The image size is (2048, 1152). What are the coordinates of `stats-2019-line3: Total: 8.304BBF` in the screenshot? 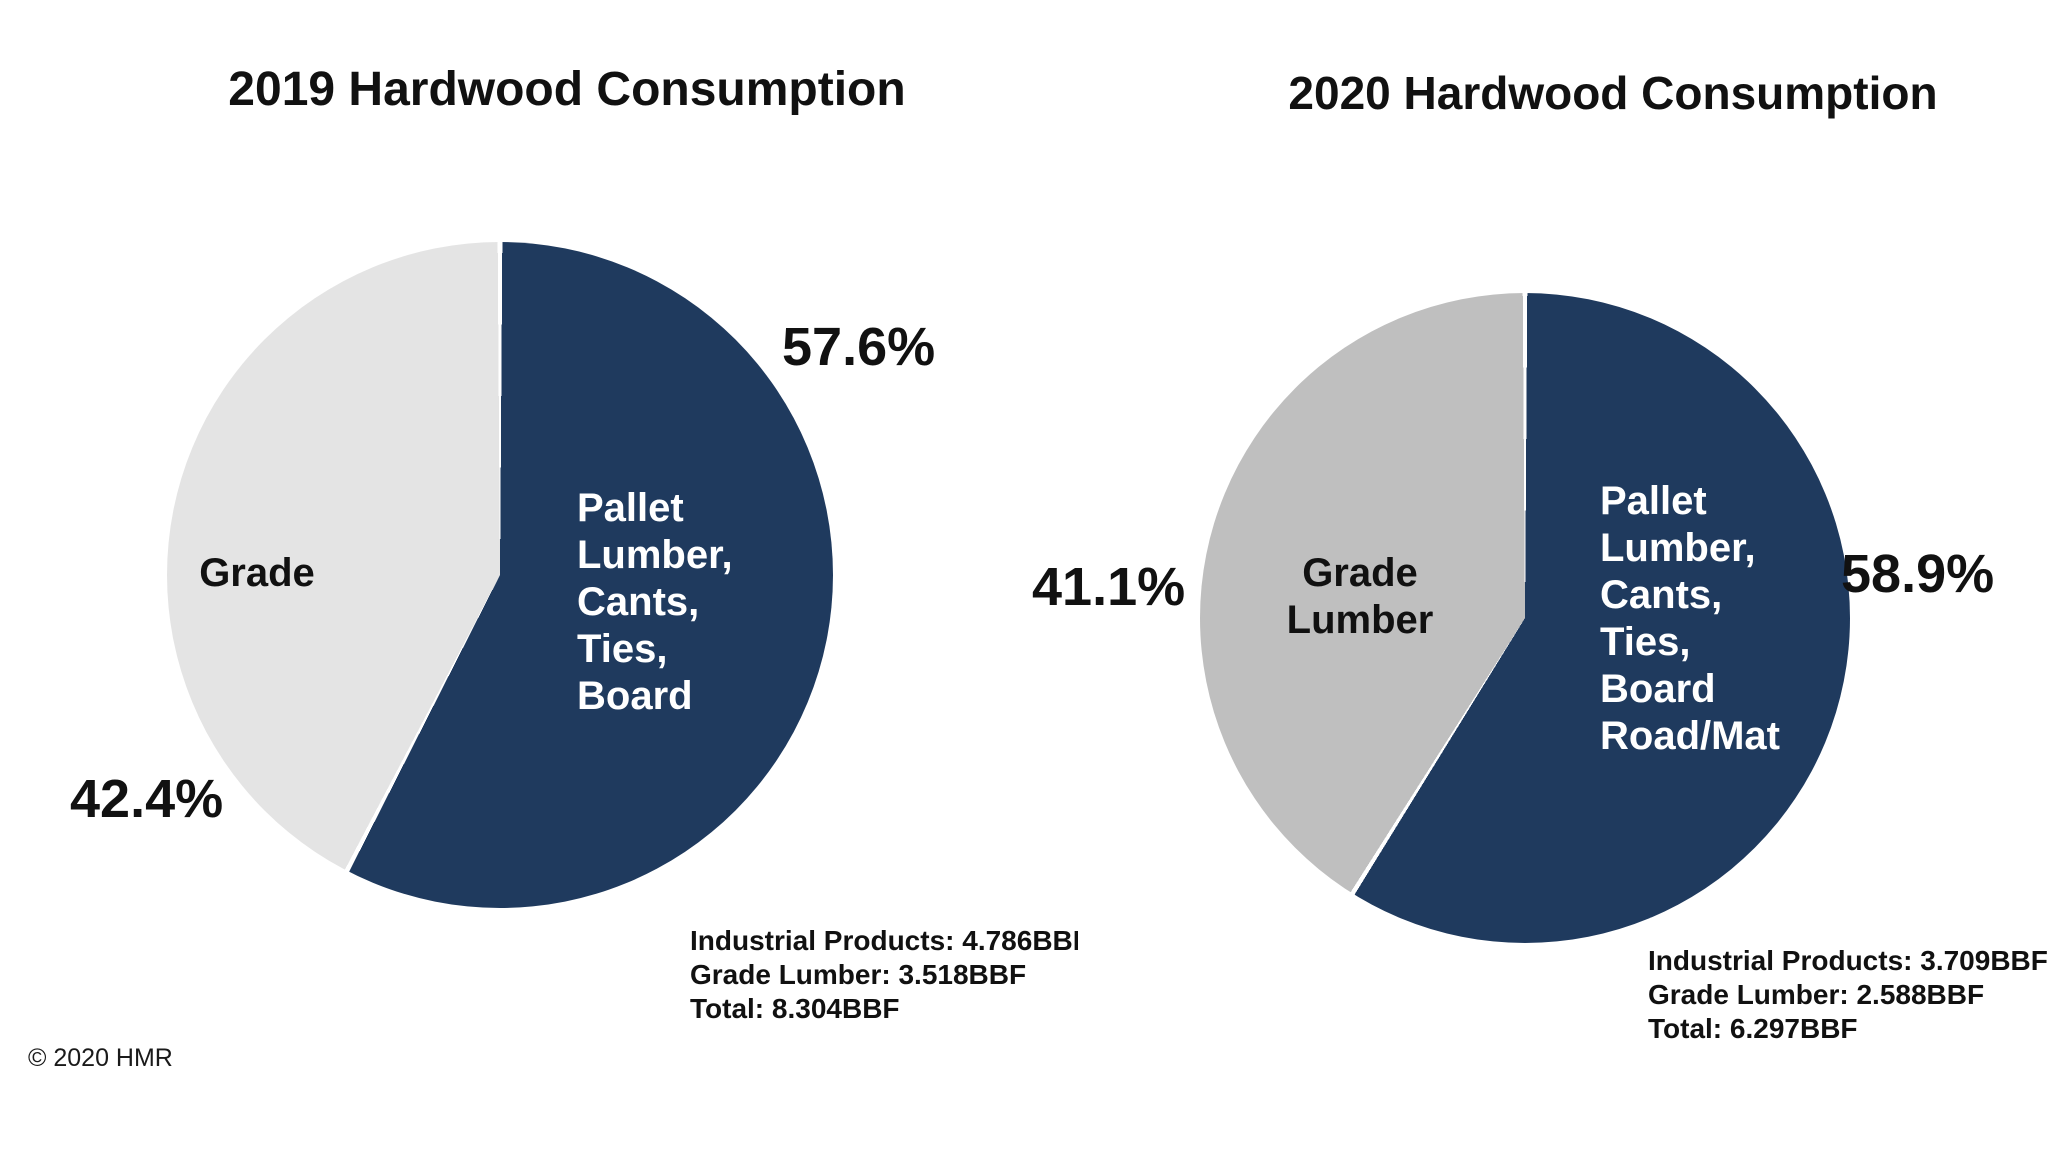 It's located at (795, 1008).